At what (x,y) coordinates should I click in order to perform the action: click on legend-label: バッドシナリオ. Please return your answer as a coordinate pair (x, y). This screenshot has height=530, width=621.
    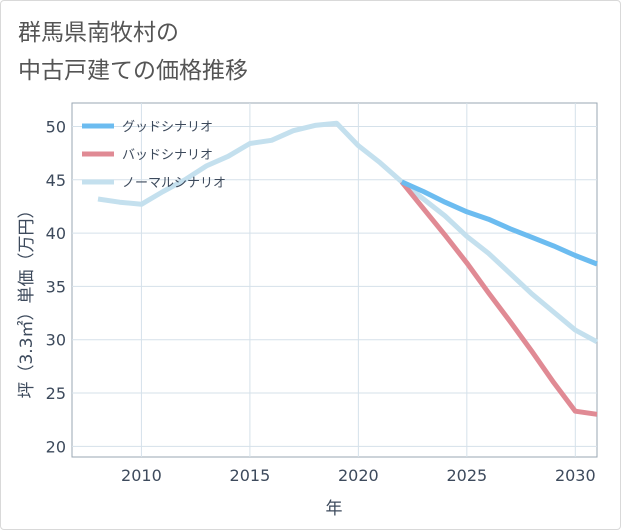
    Looking at the image, I should click on (167, 155).